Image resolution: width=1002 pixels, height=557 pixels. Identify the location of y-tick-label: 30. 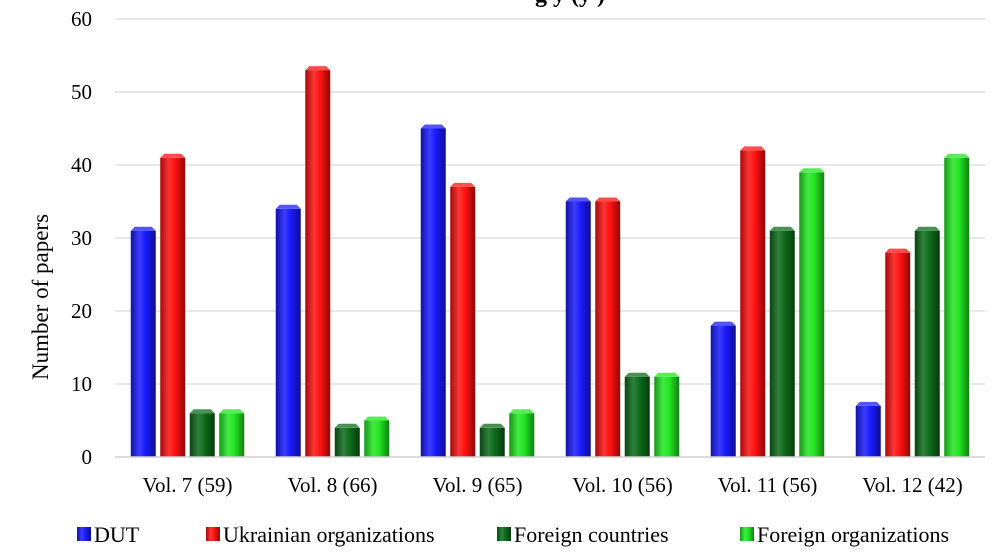
(81, 238).